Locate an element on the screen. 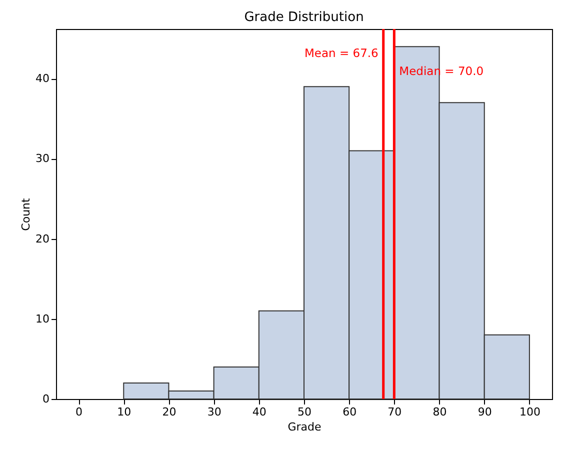 Image resolution: width=563 pixels, height=453 pixels. y-tick-label: 40 is located at coordinates (43, 79).